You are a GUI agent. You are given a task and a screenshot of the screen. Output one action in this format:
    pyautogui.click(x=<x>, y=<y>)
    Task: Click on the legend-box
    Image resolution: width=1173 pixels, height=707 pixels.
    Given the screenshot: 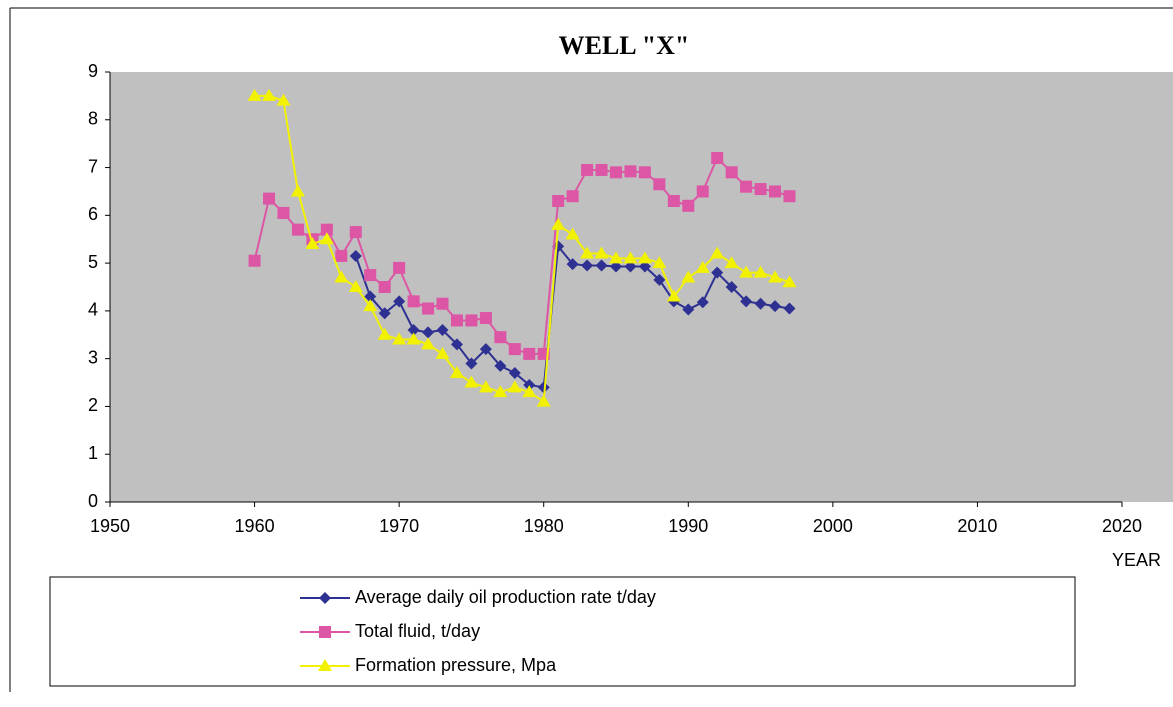 What is the action you would take?
    pyautogui.click(x=562, y=631)
    